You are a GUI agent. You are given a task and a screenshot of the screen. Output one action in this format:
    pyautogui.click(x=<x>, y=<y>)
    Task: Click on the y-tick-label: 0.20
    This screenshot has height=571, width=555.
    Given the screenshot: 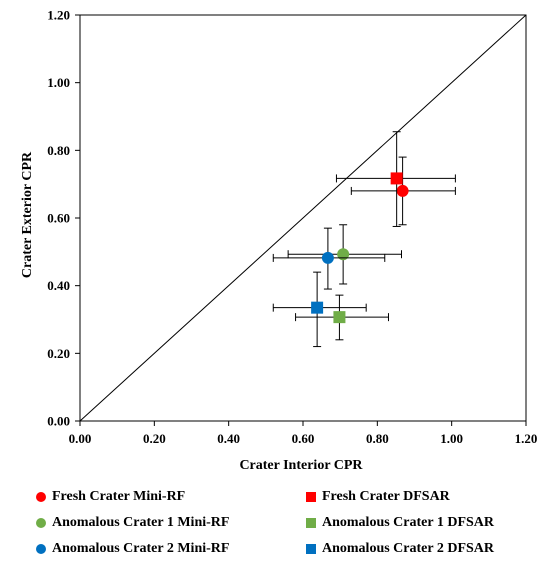 What is the action you would take?
    pyautogui.click(x=58, y=353)
    